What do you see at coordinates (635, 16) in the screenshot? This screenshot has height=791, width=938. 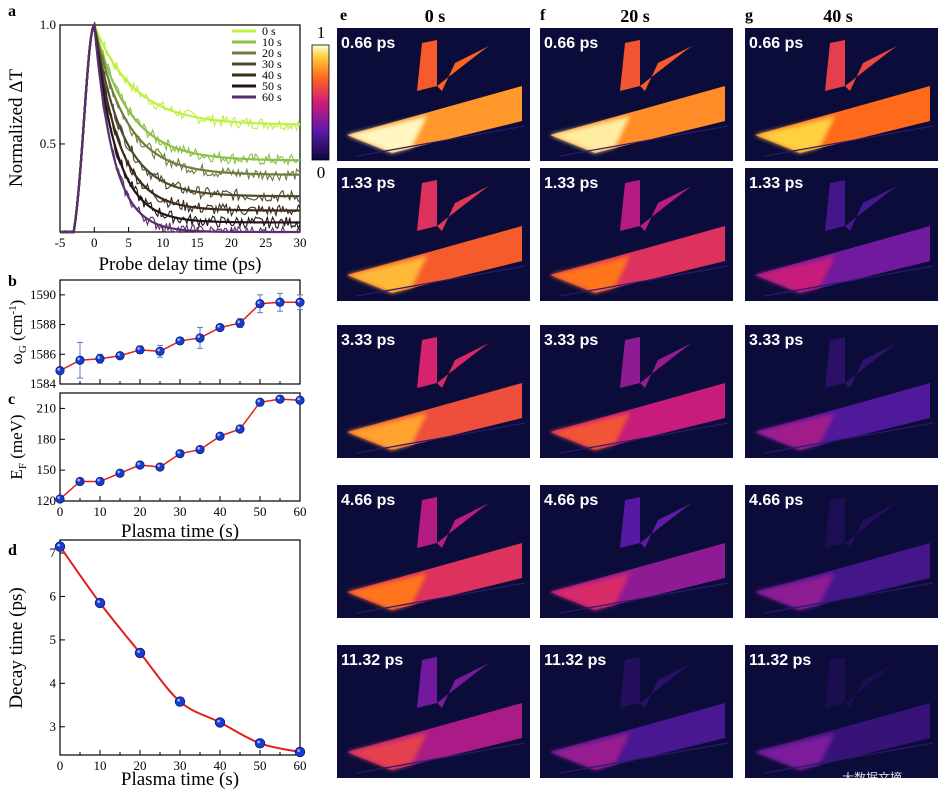 I see `column-title-20s: 20 s` at bounding box center [635, 16].